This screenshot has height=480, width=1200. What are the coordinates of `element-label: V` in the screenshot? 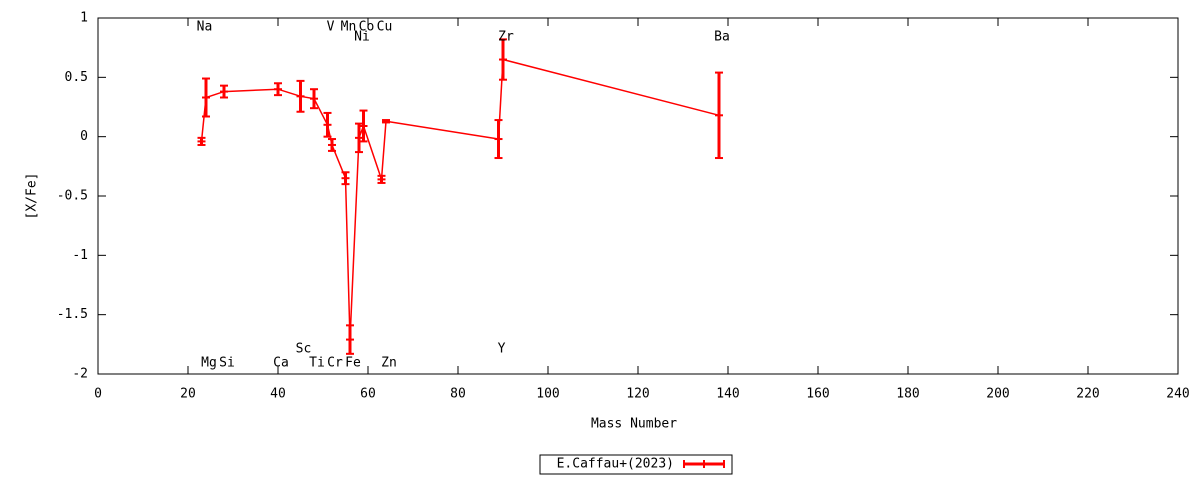 It's located at (331, 27).